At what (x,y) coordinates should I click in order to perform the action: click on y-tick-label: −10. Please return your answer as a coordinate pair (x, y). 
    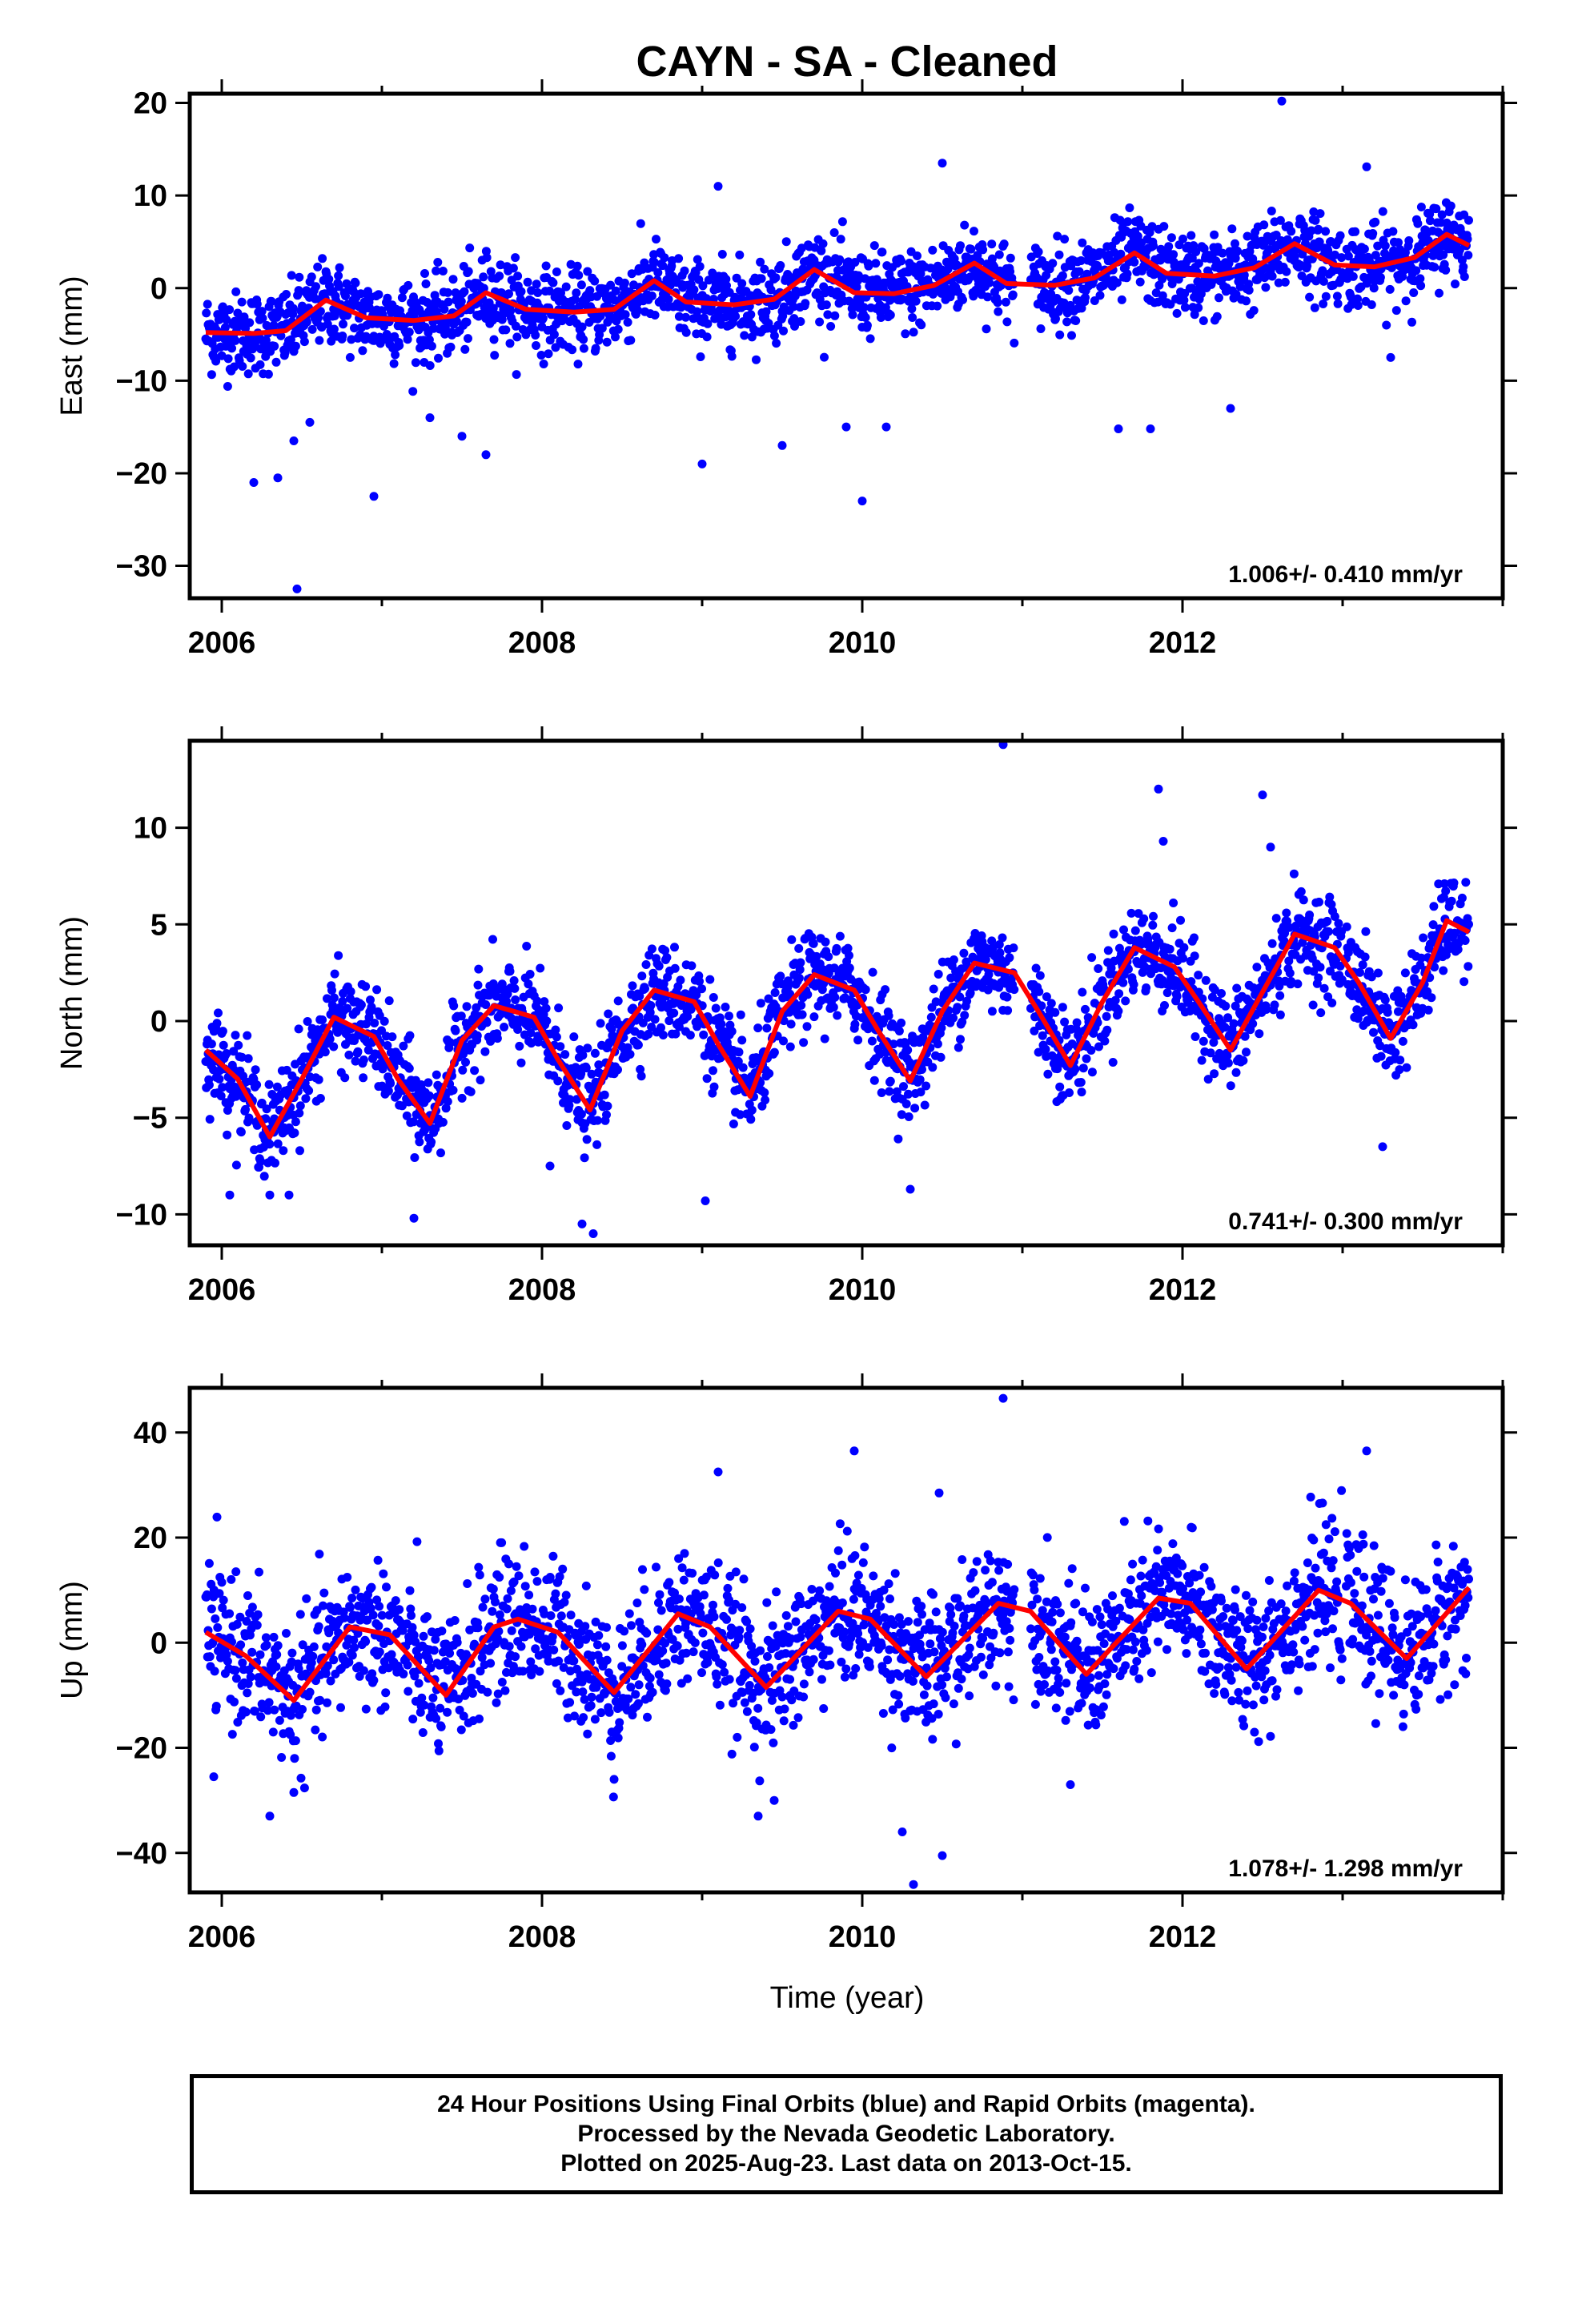
    Looking at the image, I should click on (141, 381).